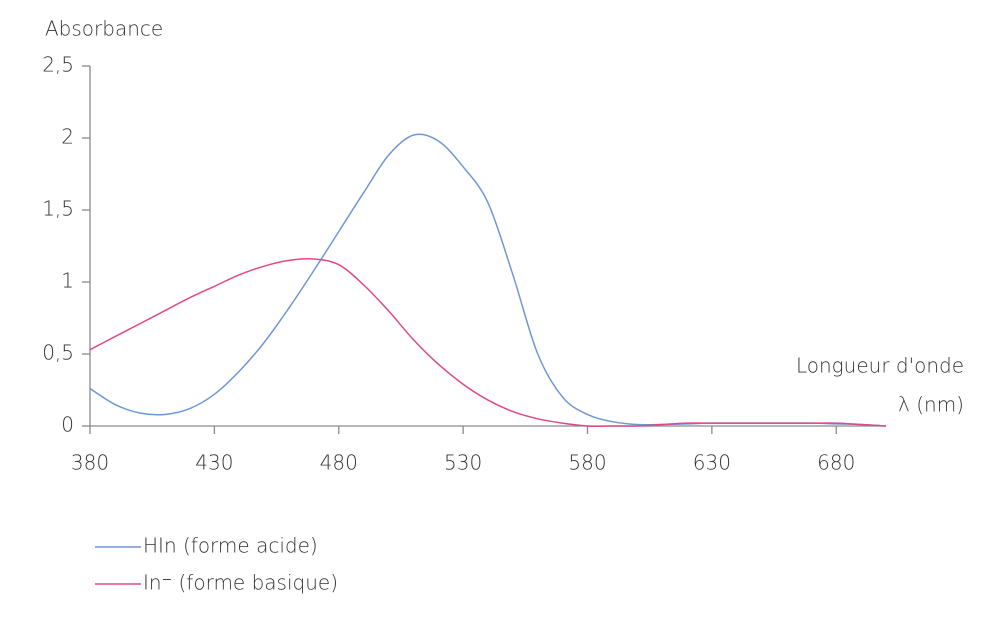 The width and height of the screenshot is (981, 625). What do you see at coordinates (463, 463) in the screenshot?
I see `x-tick-label: 530` at bounding box center [463, 463].